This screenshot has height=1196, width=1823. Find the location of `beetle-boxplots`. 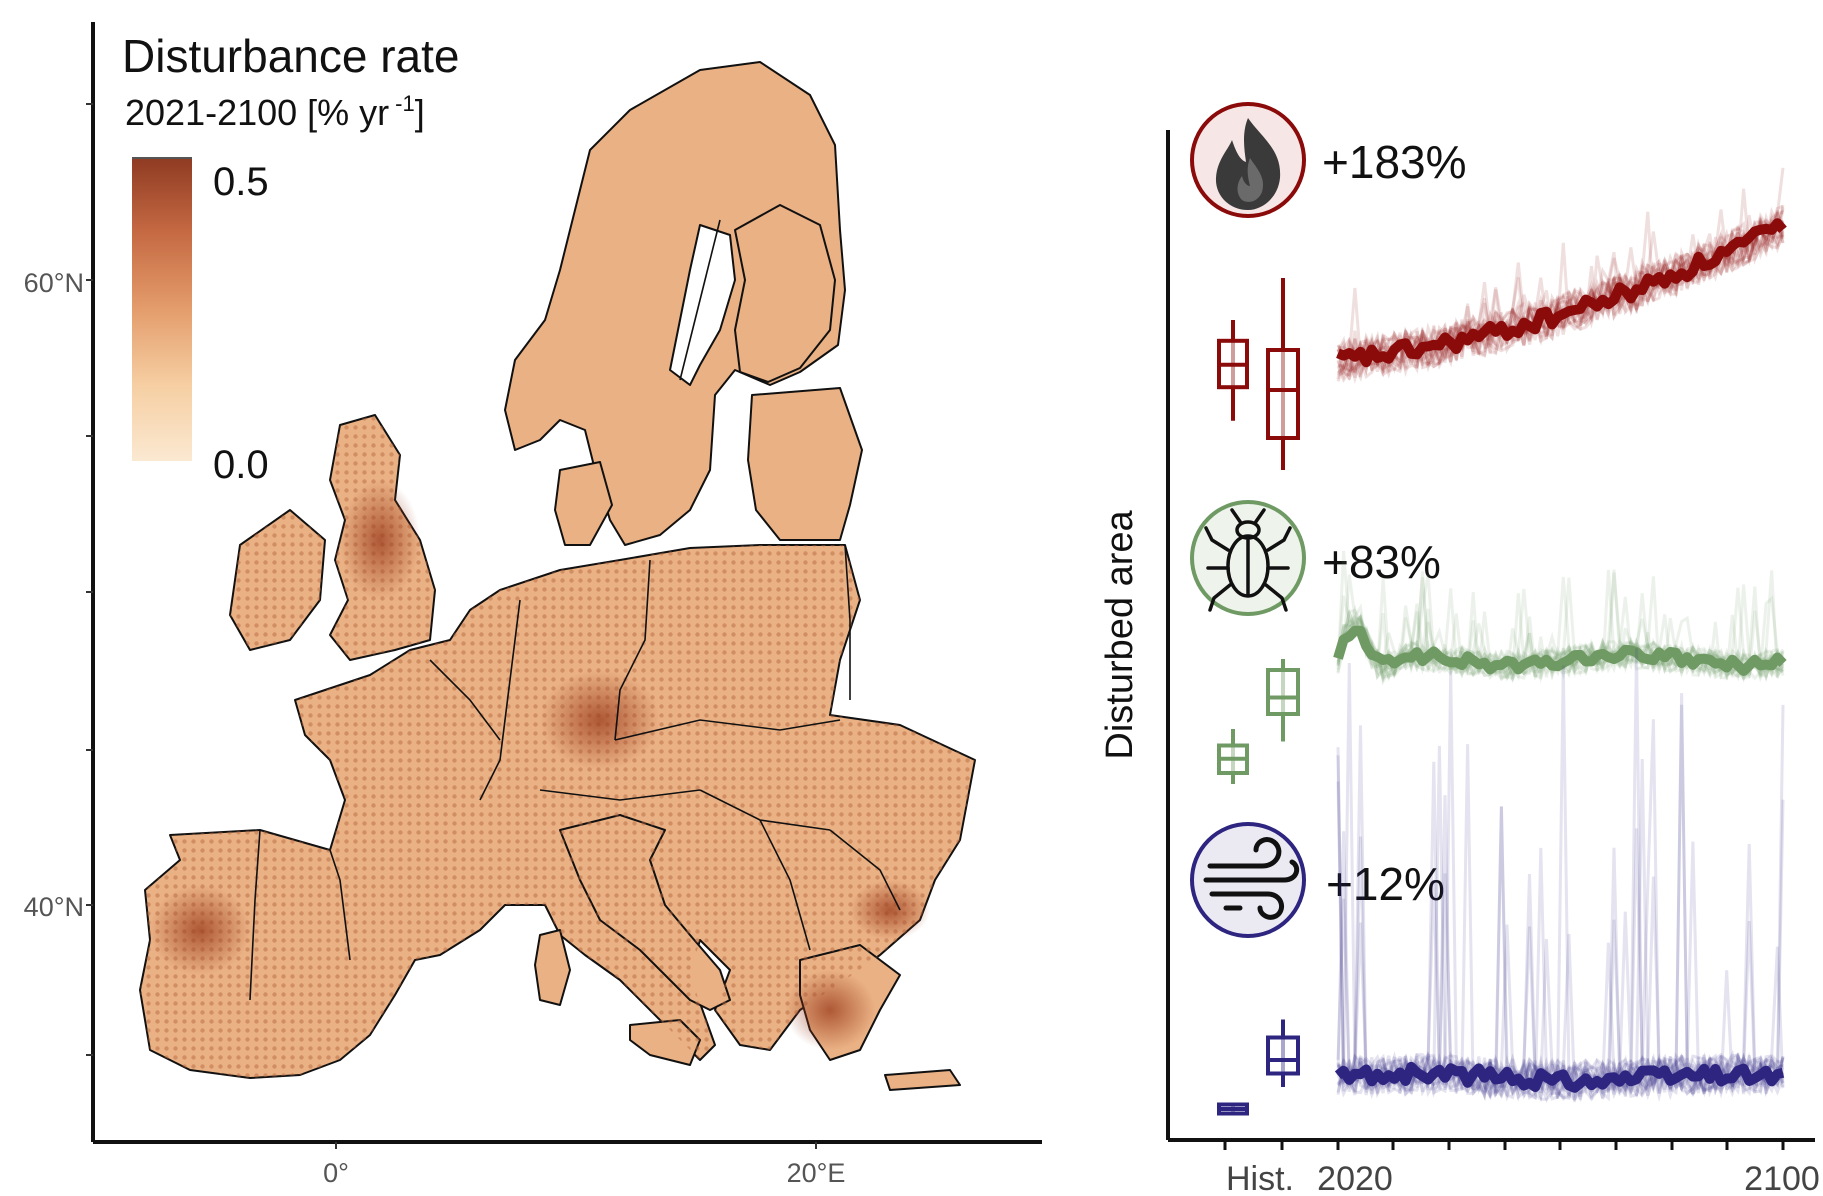

beetle-boxplots is located at coordinates (1258, 721).